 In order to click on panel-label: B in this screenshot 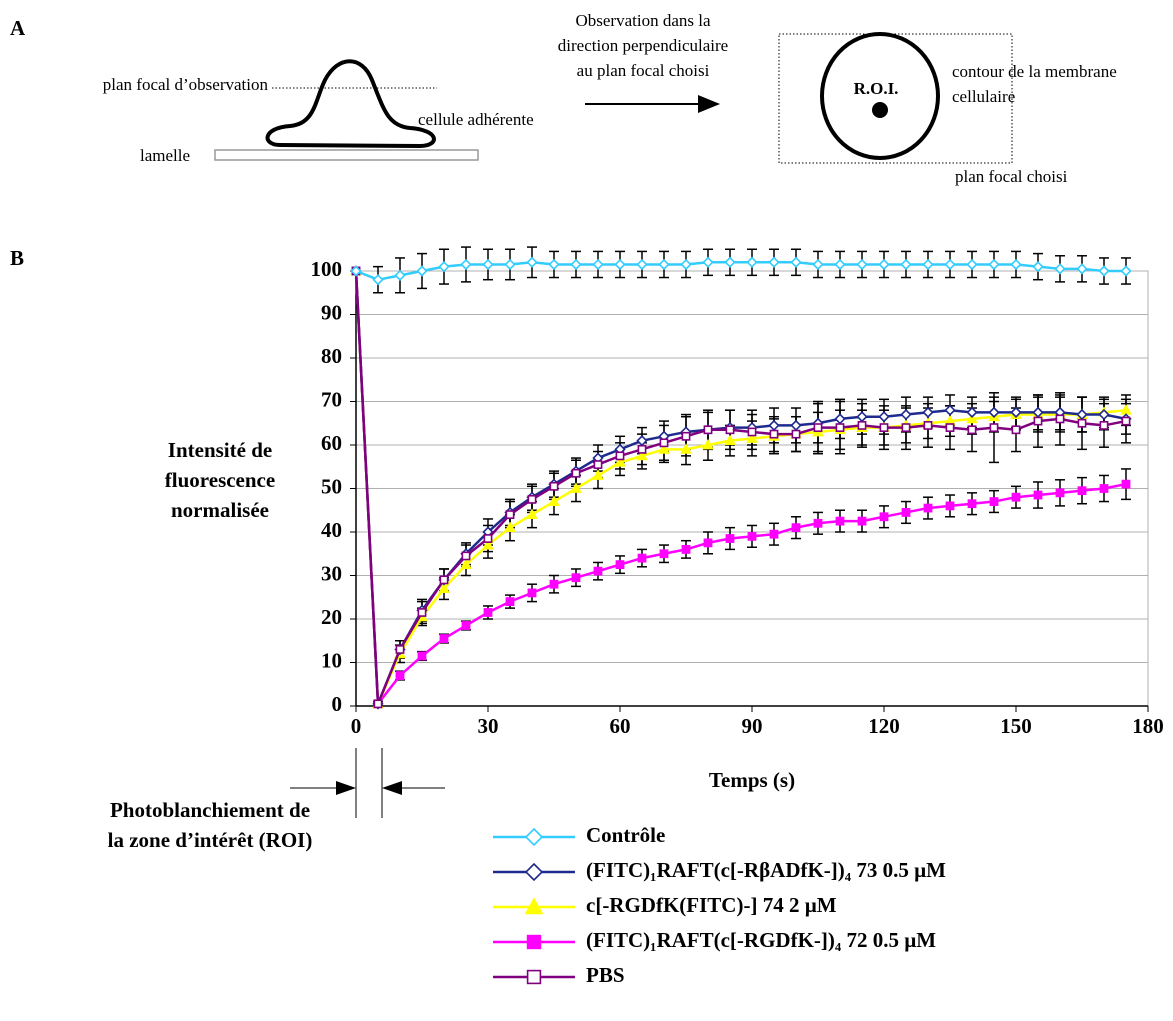, I will do `click(17, 258)`.